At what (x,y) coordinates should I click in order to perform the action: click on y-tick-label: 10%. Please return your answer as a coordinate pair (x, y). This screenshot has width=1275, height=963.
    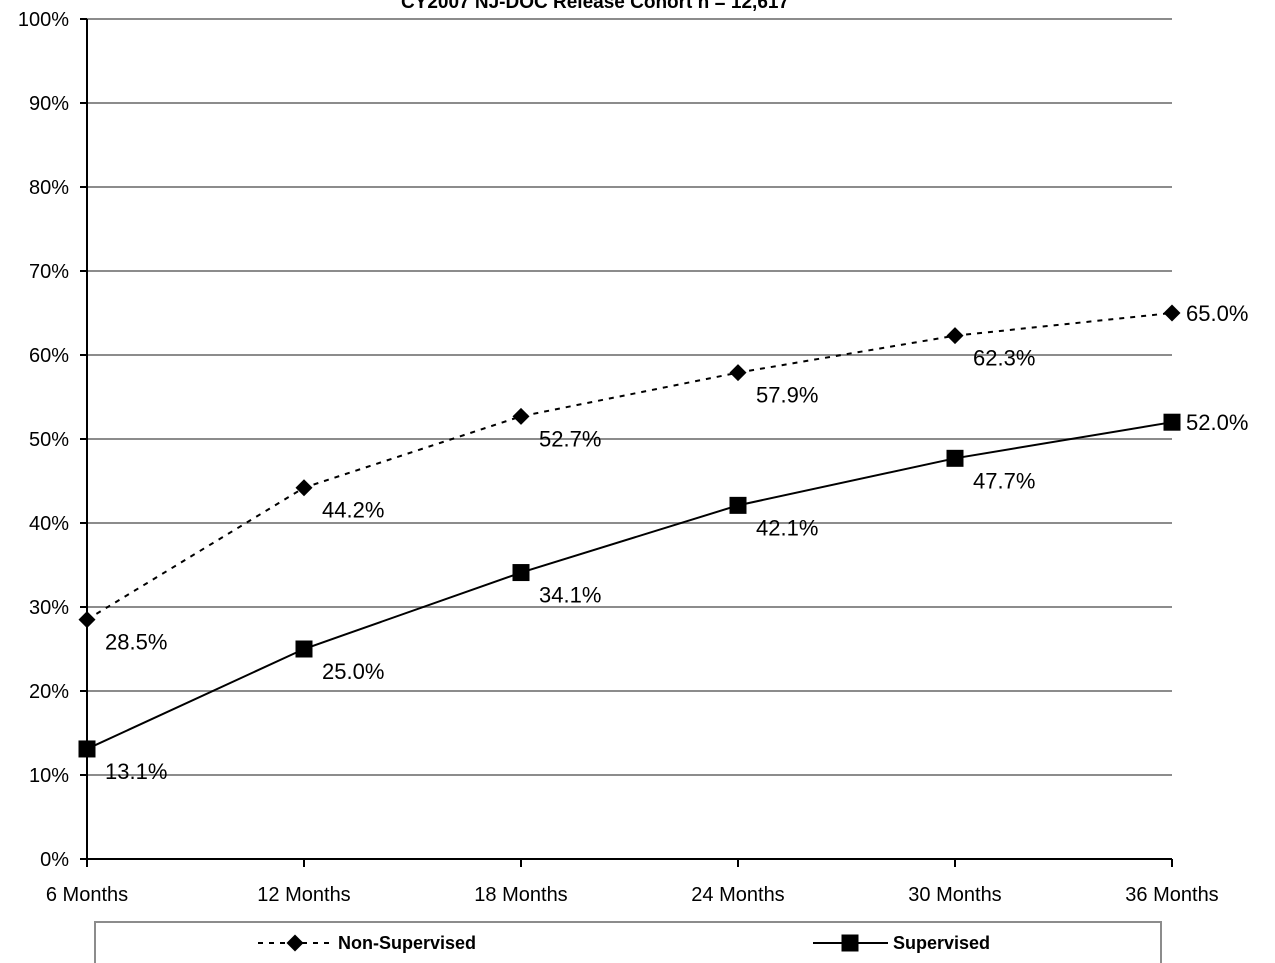
    Looking at the image, I should click on (49, 776).